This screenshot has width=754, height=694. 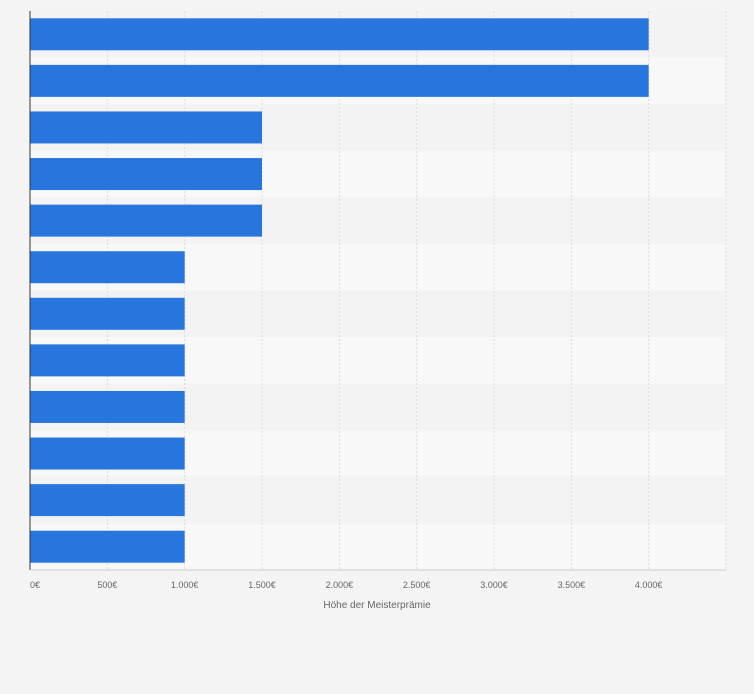 What do you see at coordinates (107, 585) in the screenshot?
I see `x-tick-label: 500€` at bounding box center [107, 585].